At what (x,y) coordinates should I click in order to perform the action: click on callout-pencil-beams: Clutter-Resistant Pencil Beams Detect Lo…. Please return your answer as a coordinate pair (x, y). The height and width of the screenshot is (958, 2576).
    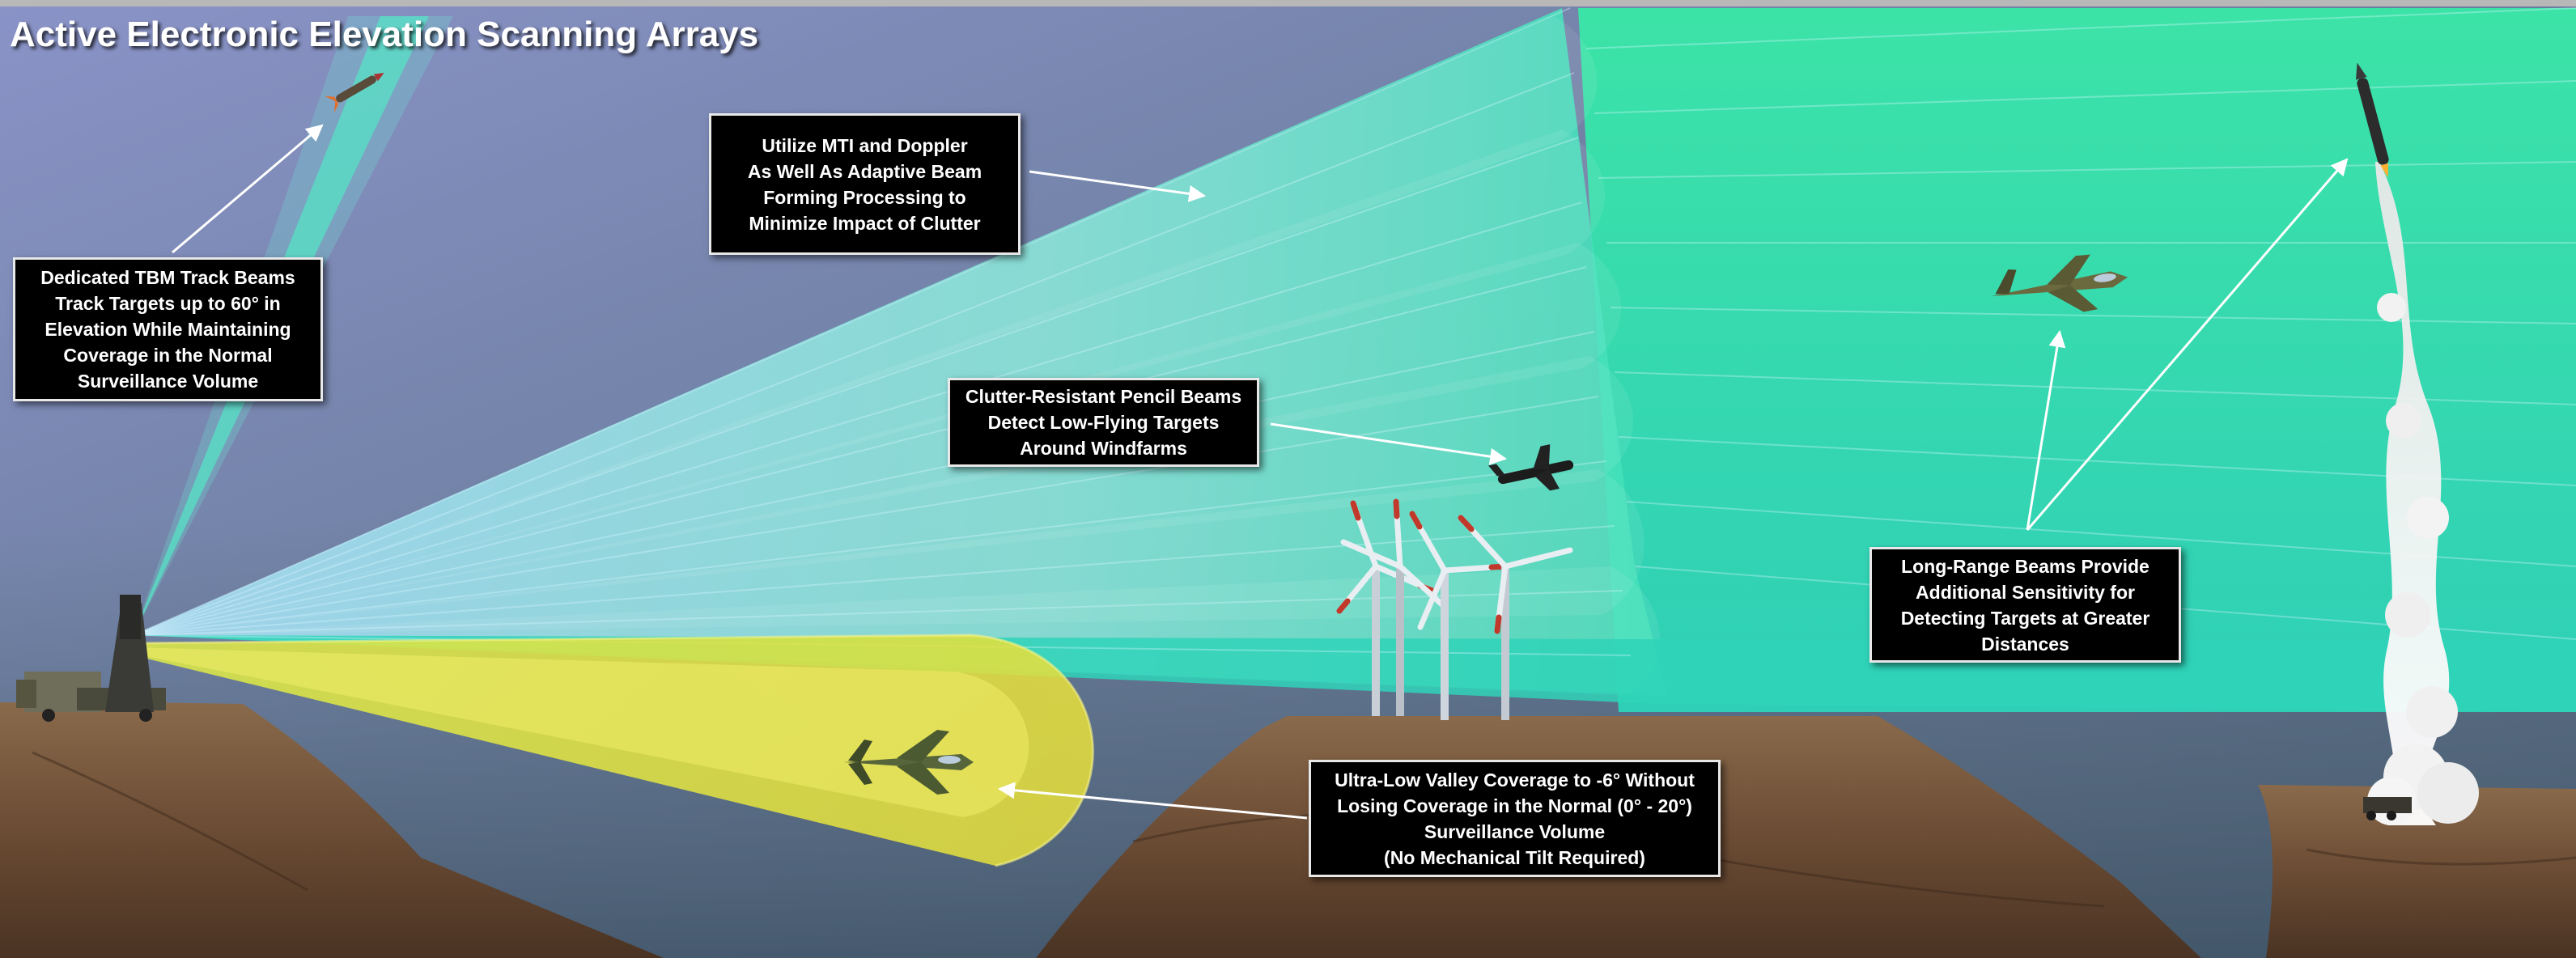
    Looking at the image, I should click on (1103, 422).